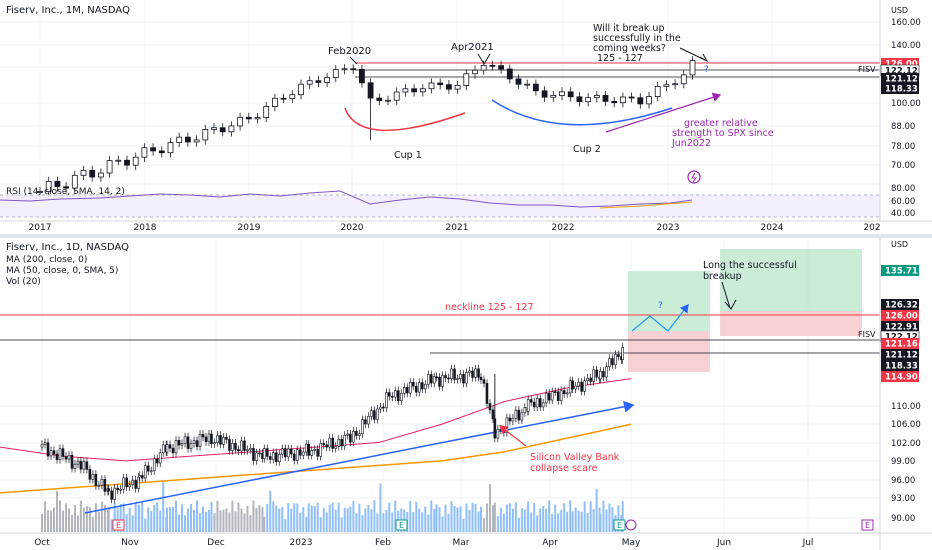 The height and width of the screenshot is (550, 932). I want to click on top-price-badge-text: 122.12, so click(901, 72).